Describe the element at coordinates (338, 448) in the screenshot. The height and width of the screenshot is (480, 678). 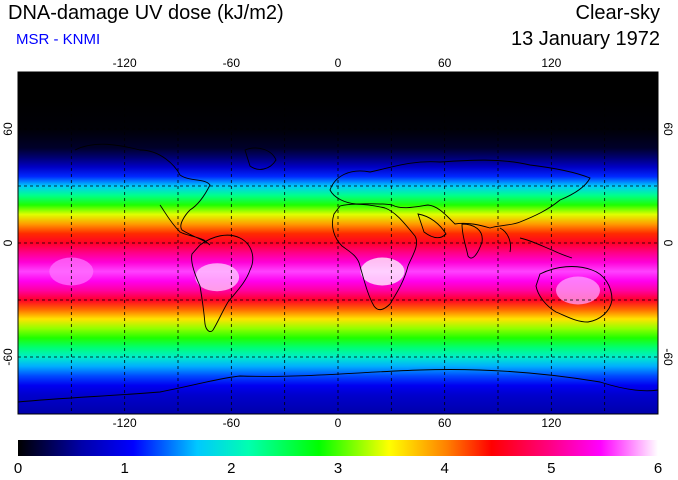
I see `colorbar` at that location.